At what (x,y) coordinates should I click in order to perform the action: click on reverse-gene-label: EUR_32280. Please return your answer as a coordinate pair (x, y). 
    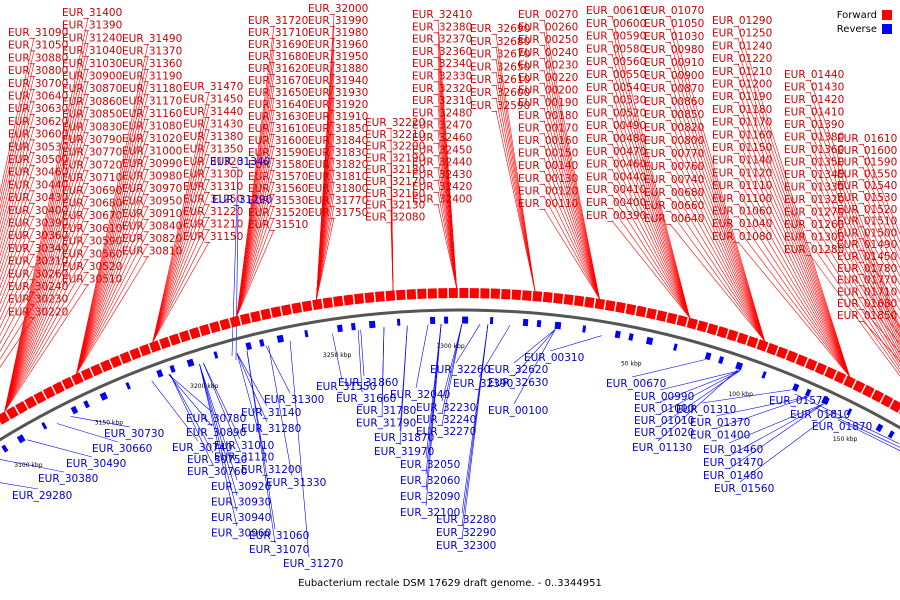
    Looking at the image, I should click on (466, 520).